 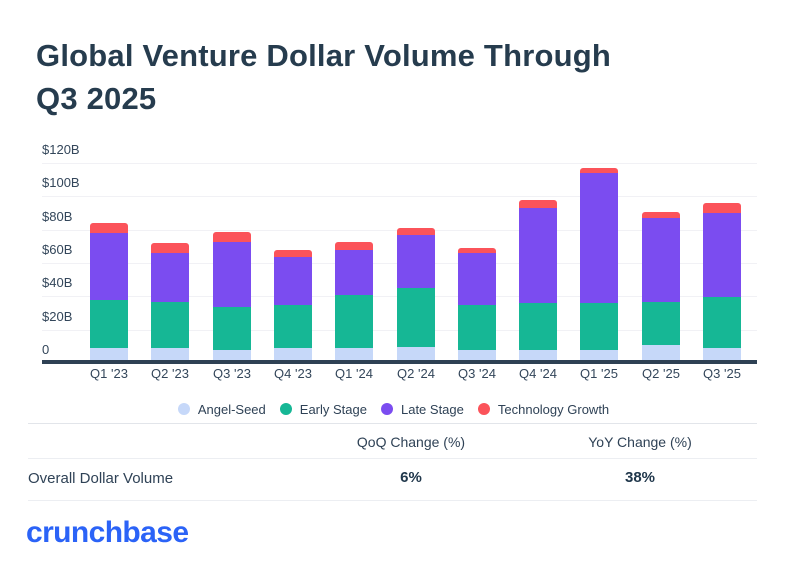 What do you see at coordinates (57, 216) in the screenshot?
I see `y-tick-label: $80B` at bounding box center [57, 216].